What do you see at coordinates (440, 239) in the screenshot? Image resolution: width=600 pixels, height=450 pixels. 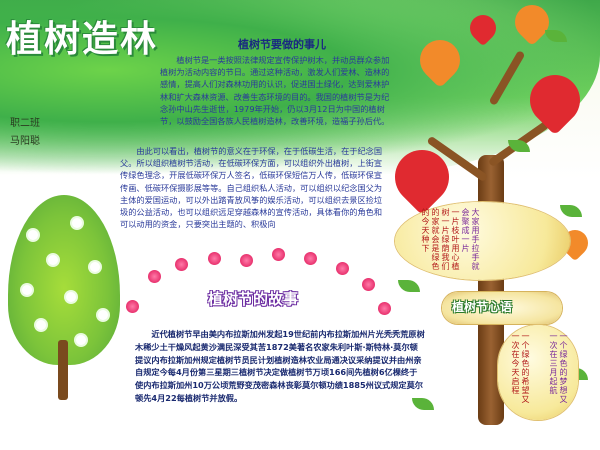 I see `bubble-text: 一片枝叶用心植树一片绿荫我们的家就会是绿色的今天种下` at bounding box center [440, 239].